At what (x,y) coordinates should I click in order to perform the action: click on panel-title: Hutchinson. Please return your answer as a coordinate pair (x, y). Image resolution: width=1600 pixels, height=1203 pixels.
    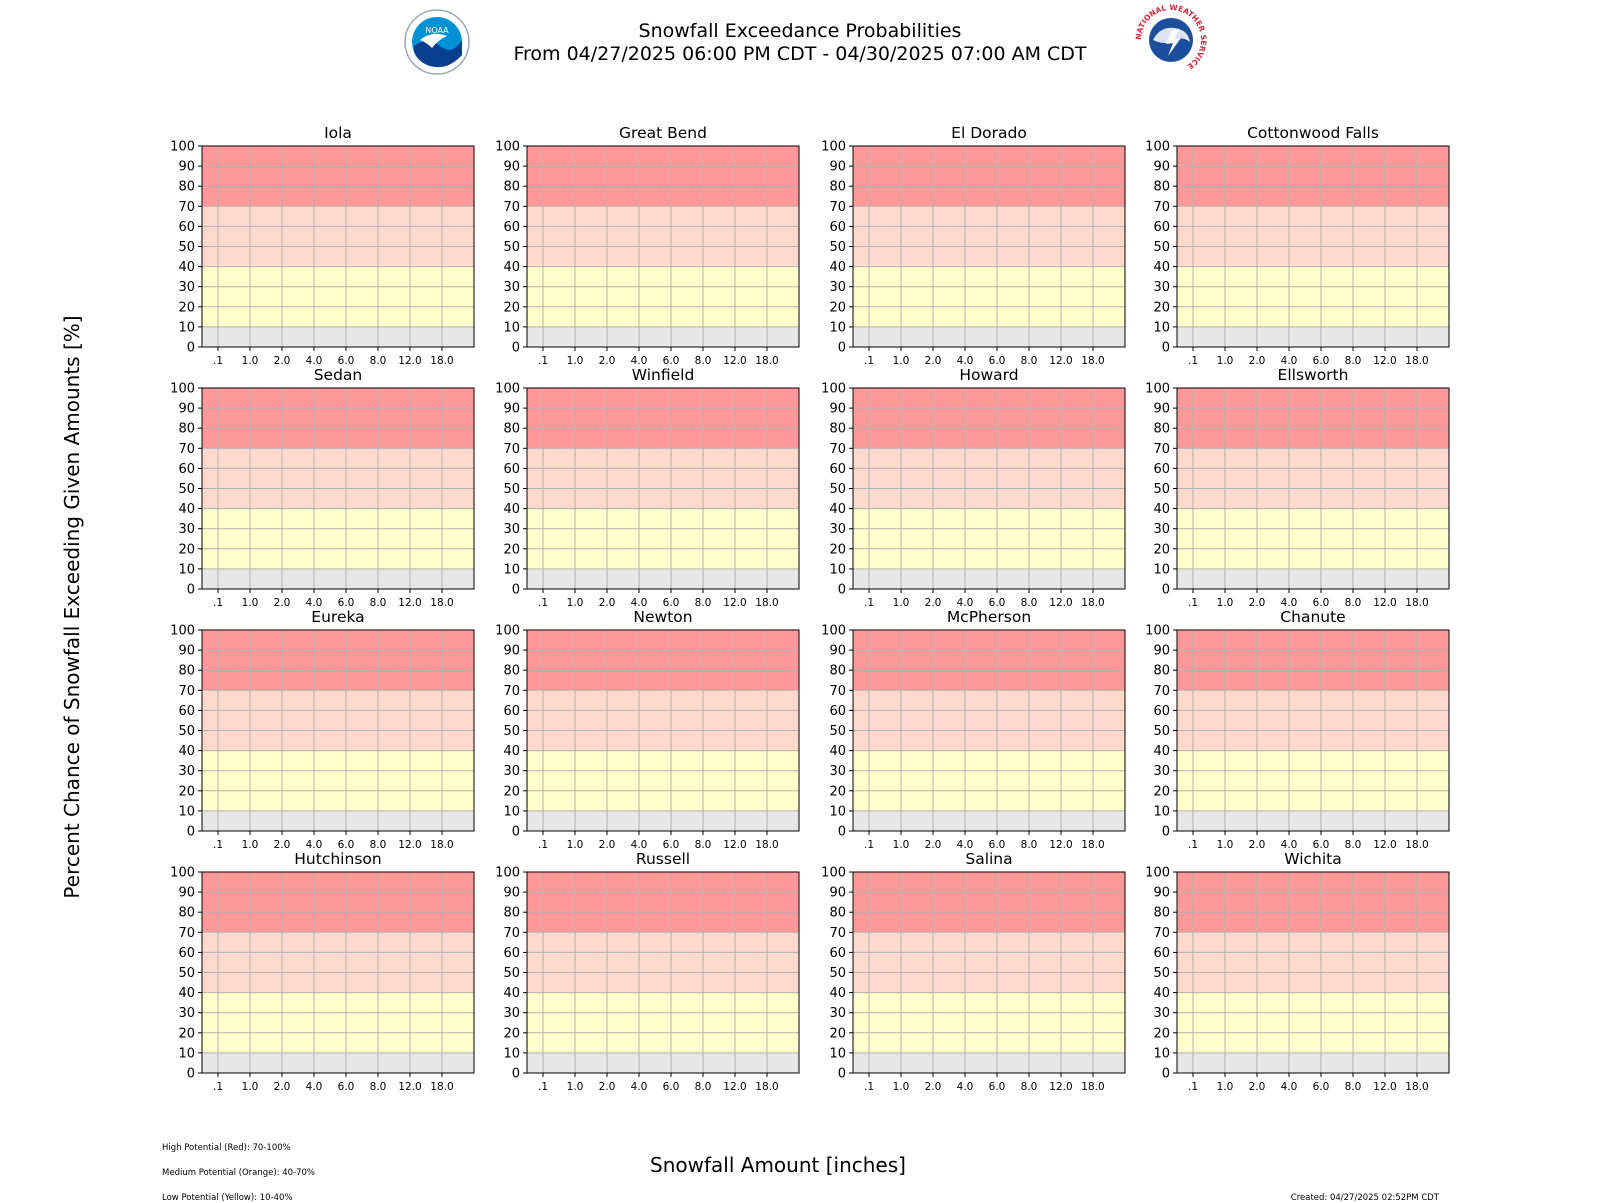
    Looking at the image, I should click on (337, 859).